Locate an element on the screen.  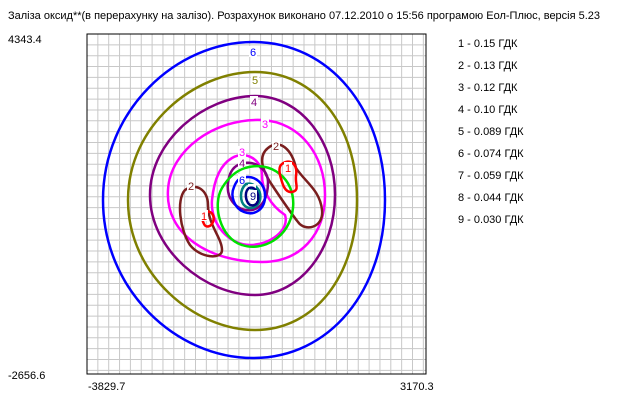
y-min-label: -2656.6 is located at coordinates (27, 376).